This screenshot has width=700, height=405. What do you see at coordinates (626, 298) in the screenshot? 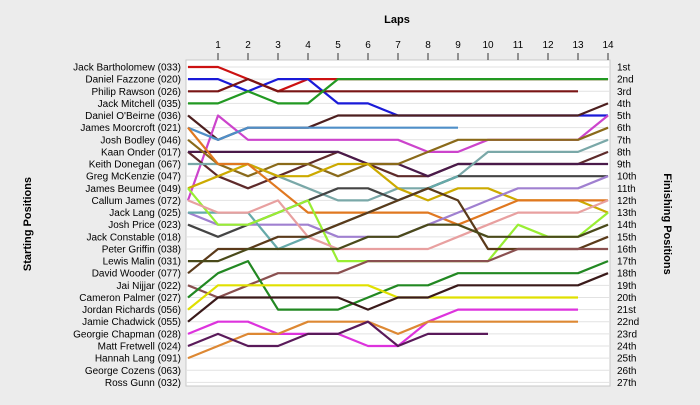
I see `finishing-position-label: 20th` at bounding box center [626, 298].